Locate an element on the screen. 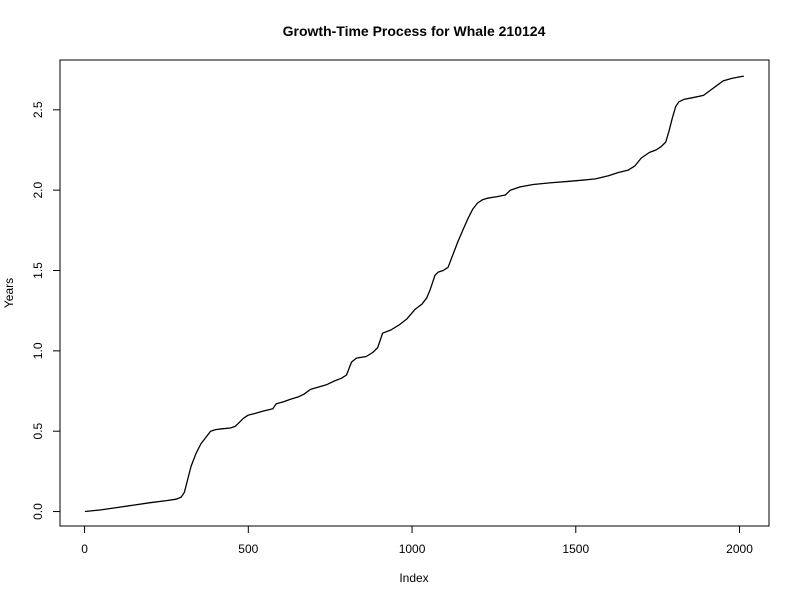 Image resolution: width=800 pixels, height=600 pixels. y-tick-label: 0.0 is located at coordinates (38, 511).